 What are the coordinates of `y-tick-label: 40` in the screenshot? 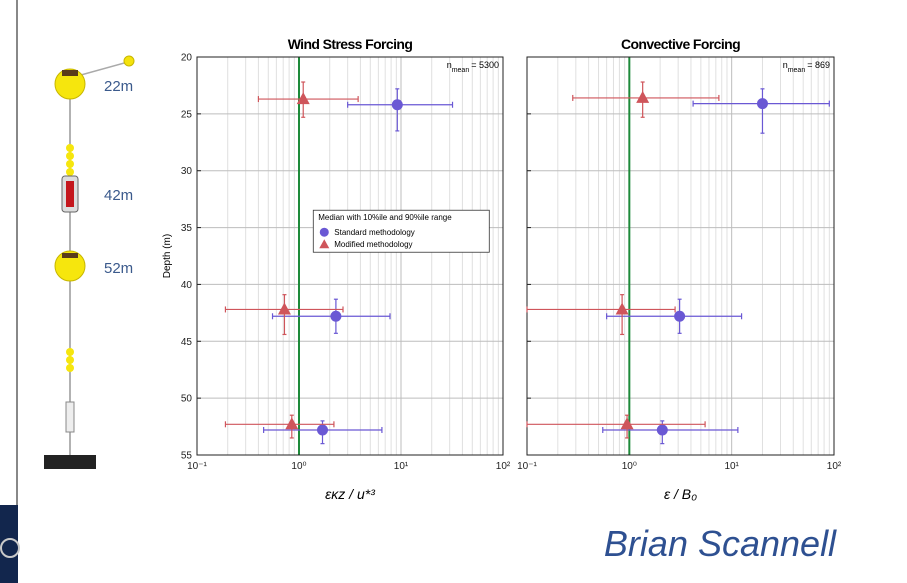 It's located at (187, 285).